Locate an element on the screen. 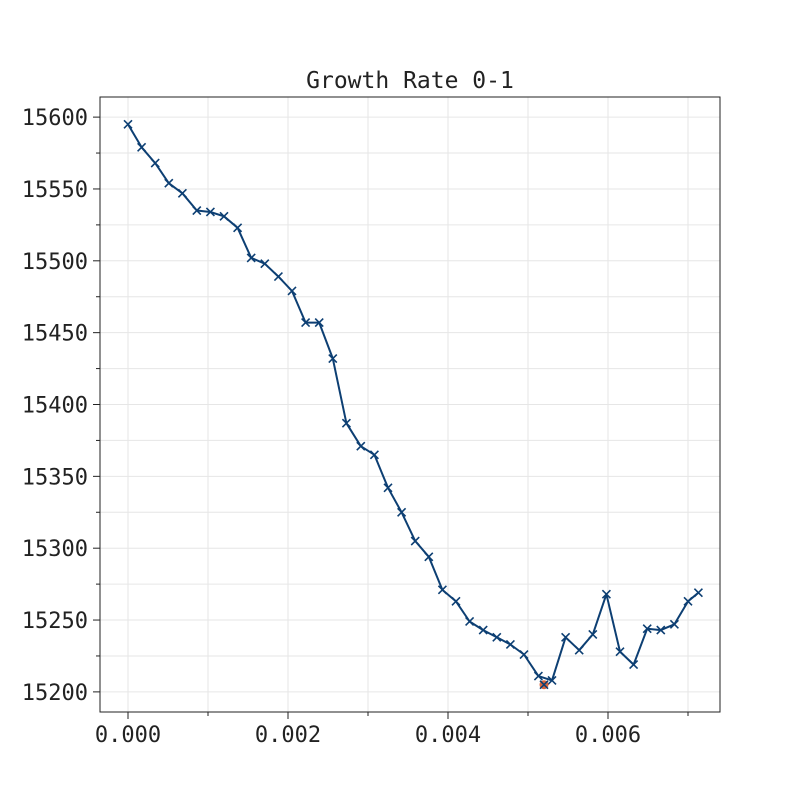 This screenshot has height=800, width=800. highlight-point is located at coordinates (544, 685).